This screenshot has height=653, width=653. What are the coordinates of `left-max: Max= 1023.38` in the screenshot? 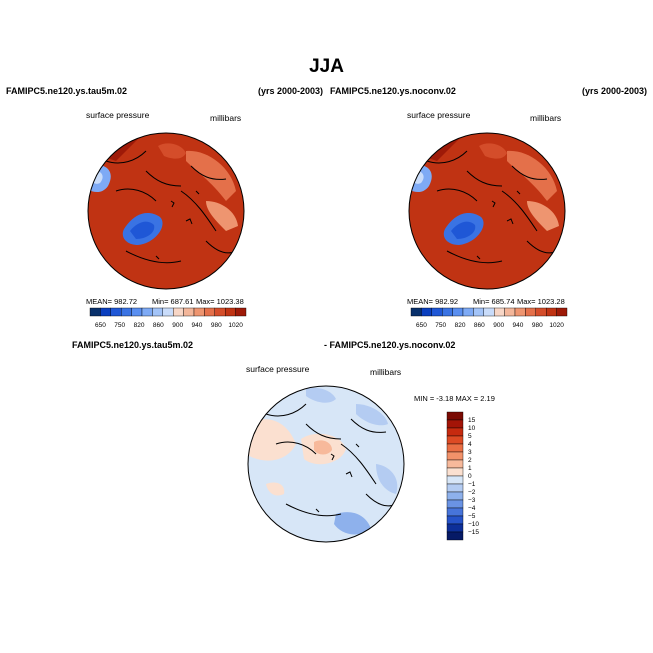 It's located at (220, 301).